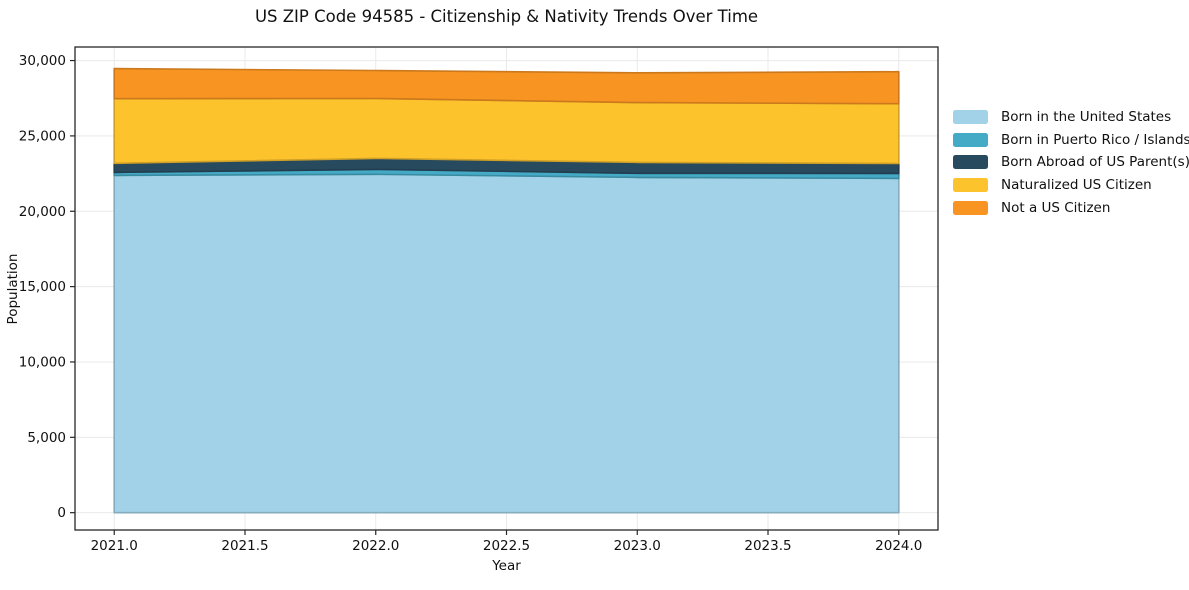 The height and width of the screenshot is (590, 1189). Describe the element at coordinates (61, 513) in the screenshot. I see `y-tick-label: 0` at that location.